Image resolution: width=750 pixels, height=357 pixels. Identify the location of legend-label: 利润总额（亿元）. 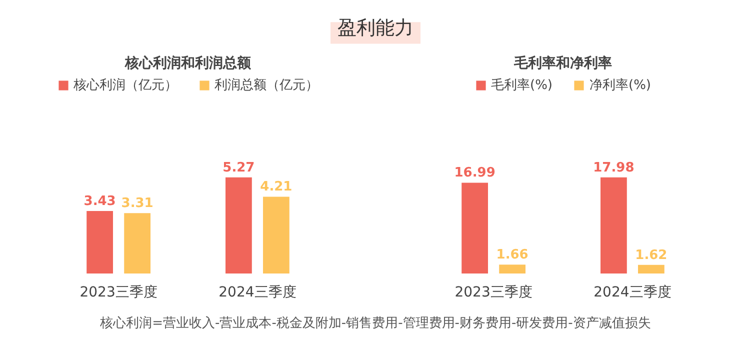
(266, 85).